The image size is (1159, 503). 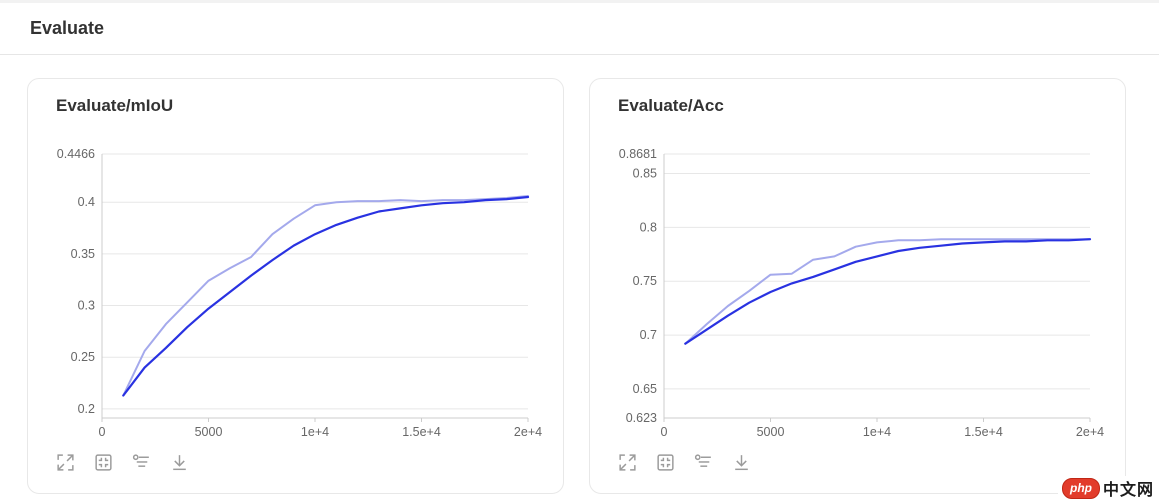 What do you see at coordinates (86, 202) in the screenshot?
I see `svg-text: 0.4` at bounding box center [86, 202].